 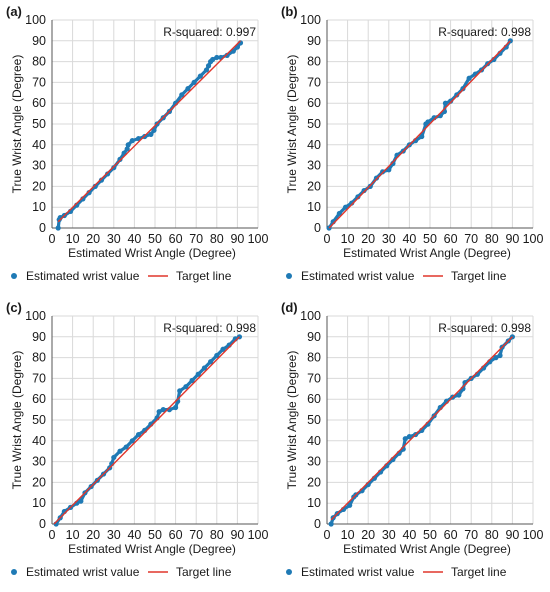 What do you see at coordinates (14, 307) in the screenshot?
I see `panel-label: (c)` at bounding box center [14, 307].